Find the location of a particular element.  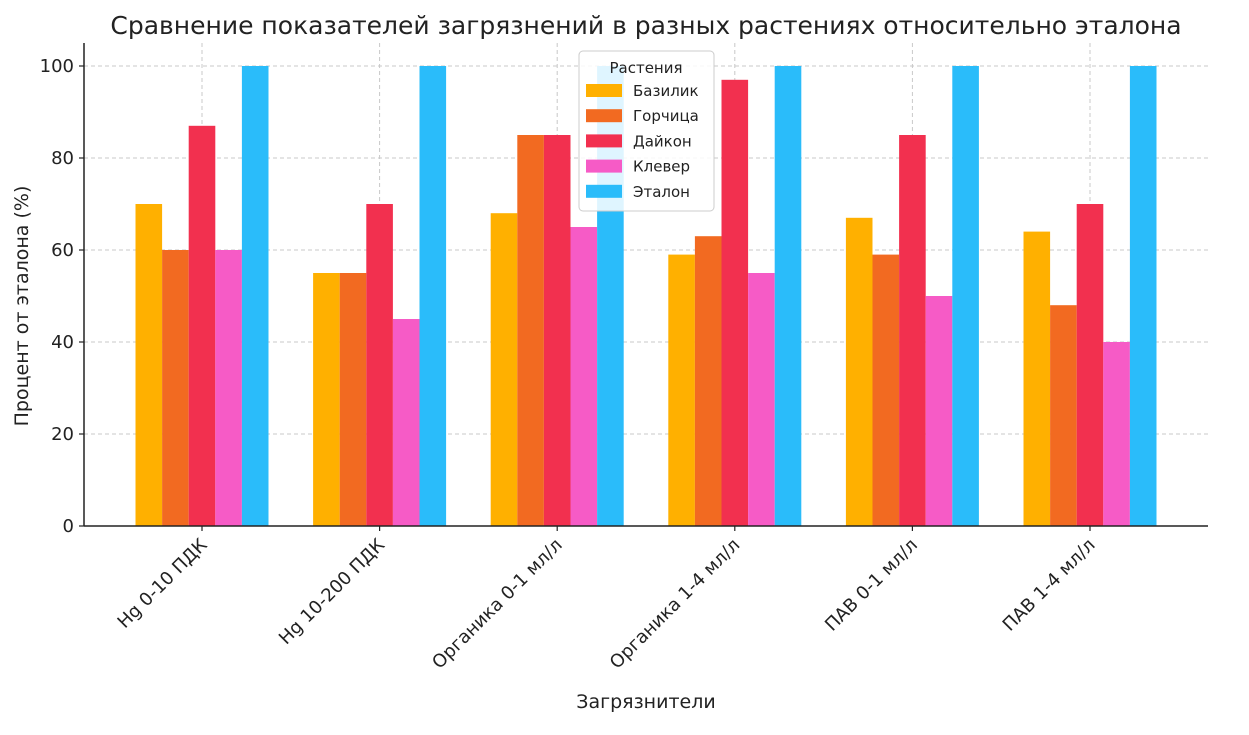

x-tick-label-0: Hg 0-10 ПДК is located at coordinates (163, 584).